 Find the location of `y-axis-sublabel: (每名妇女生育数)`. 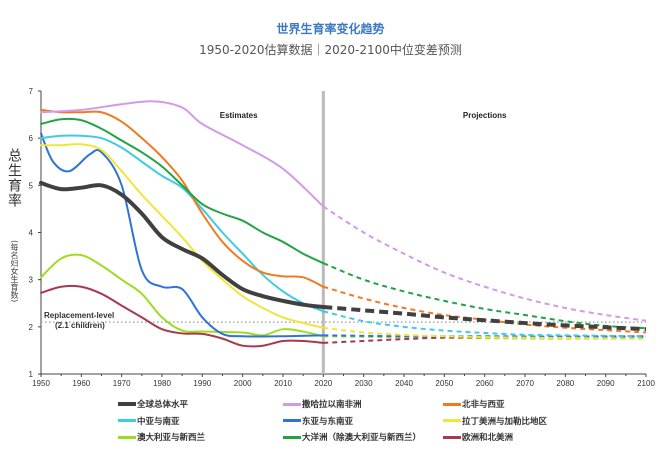

y-axis-sublabel: (每名妇女生育数) is located at coordinates (14, 271).